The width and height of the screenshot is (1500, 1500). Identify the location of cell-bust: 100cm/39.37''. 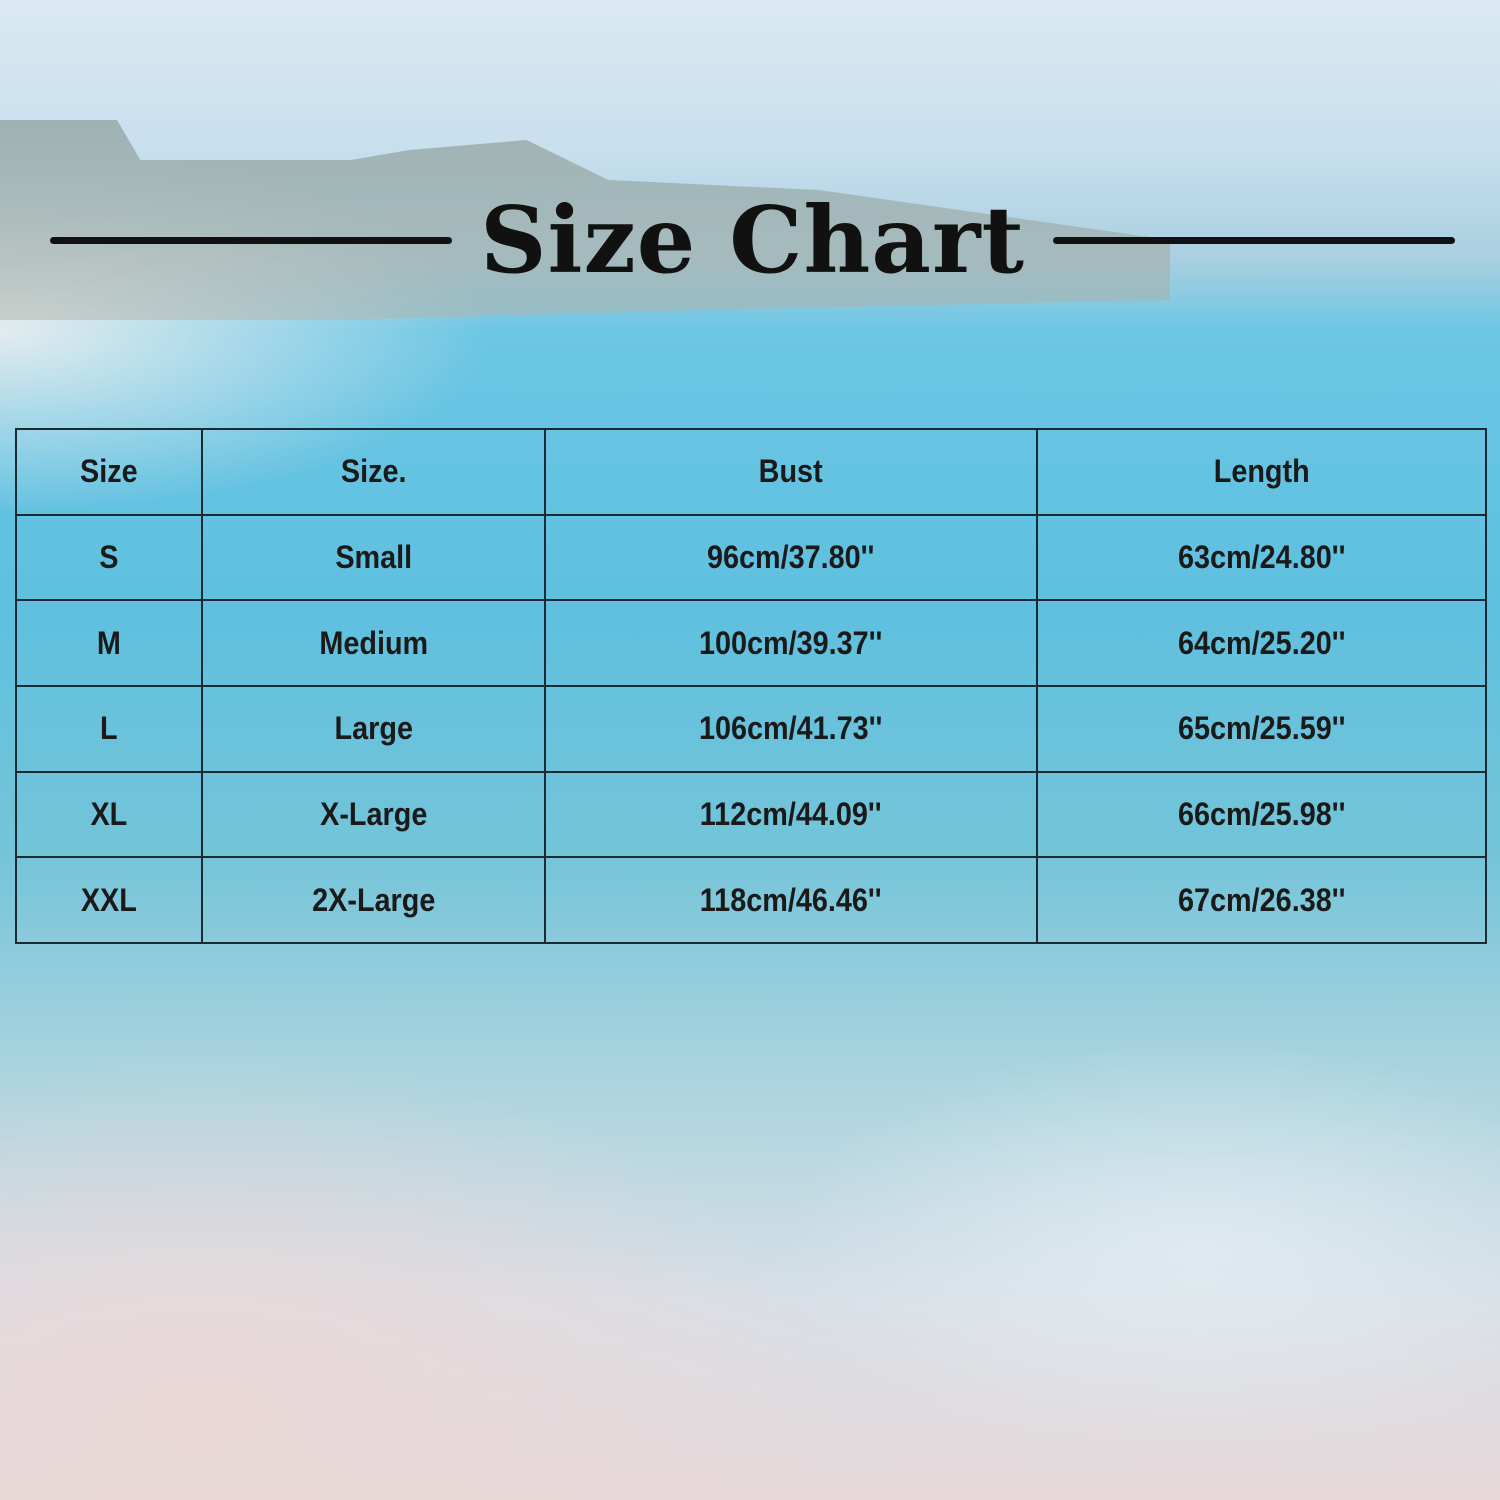
(790, 643).